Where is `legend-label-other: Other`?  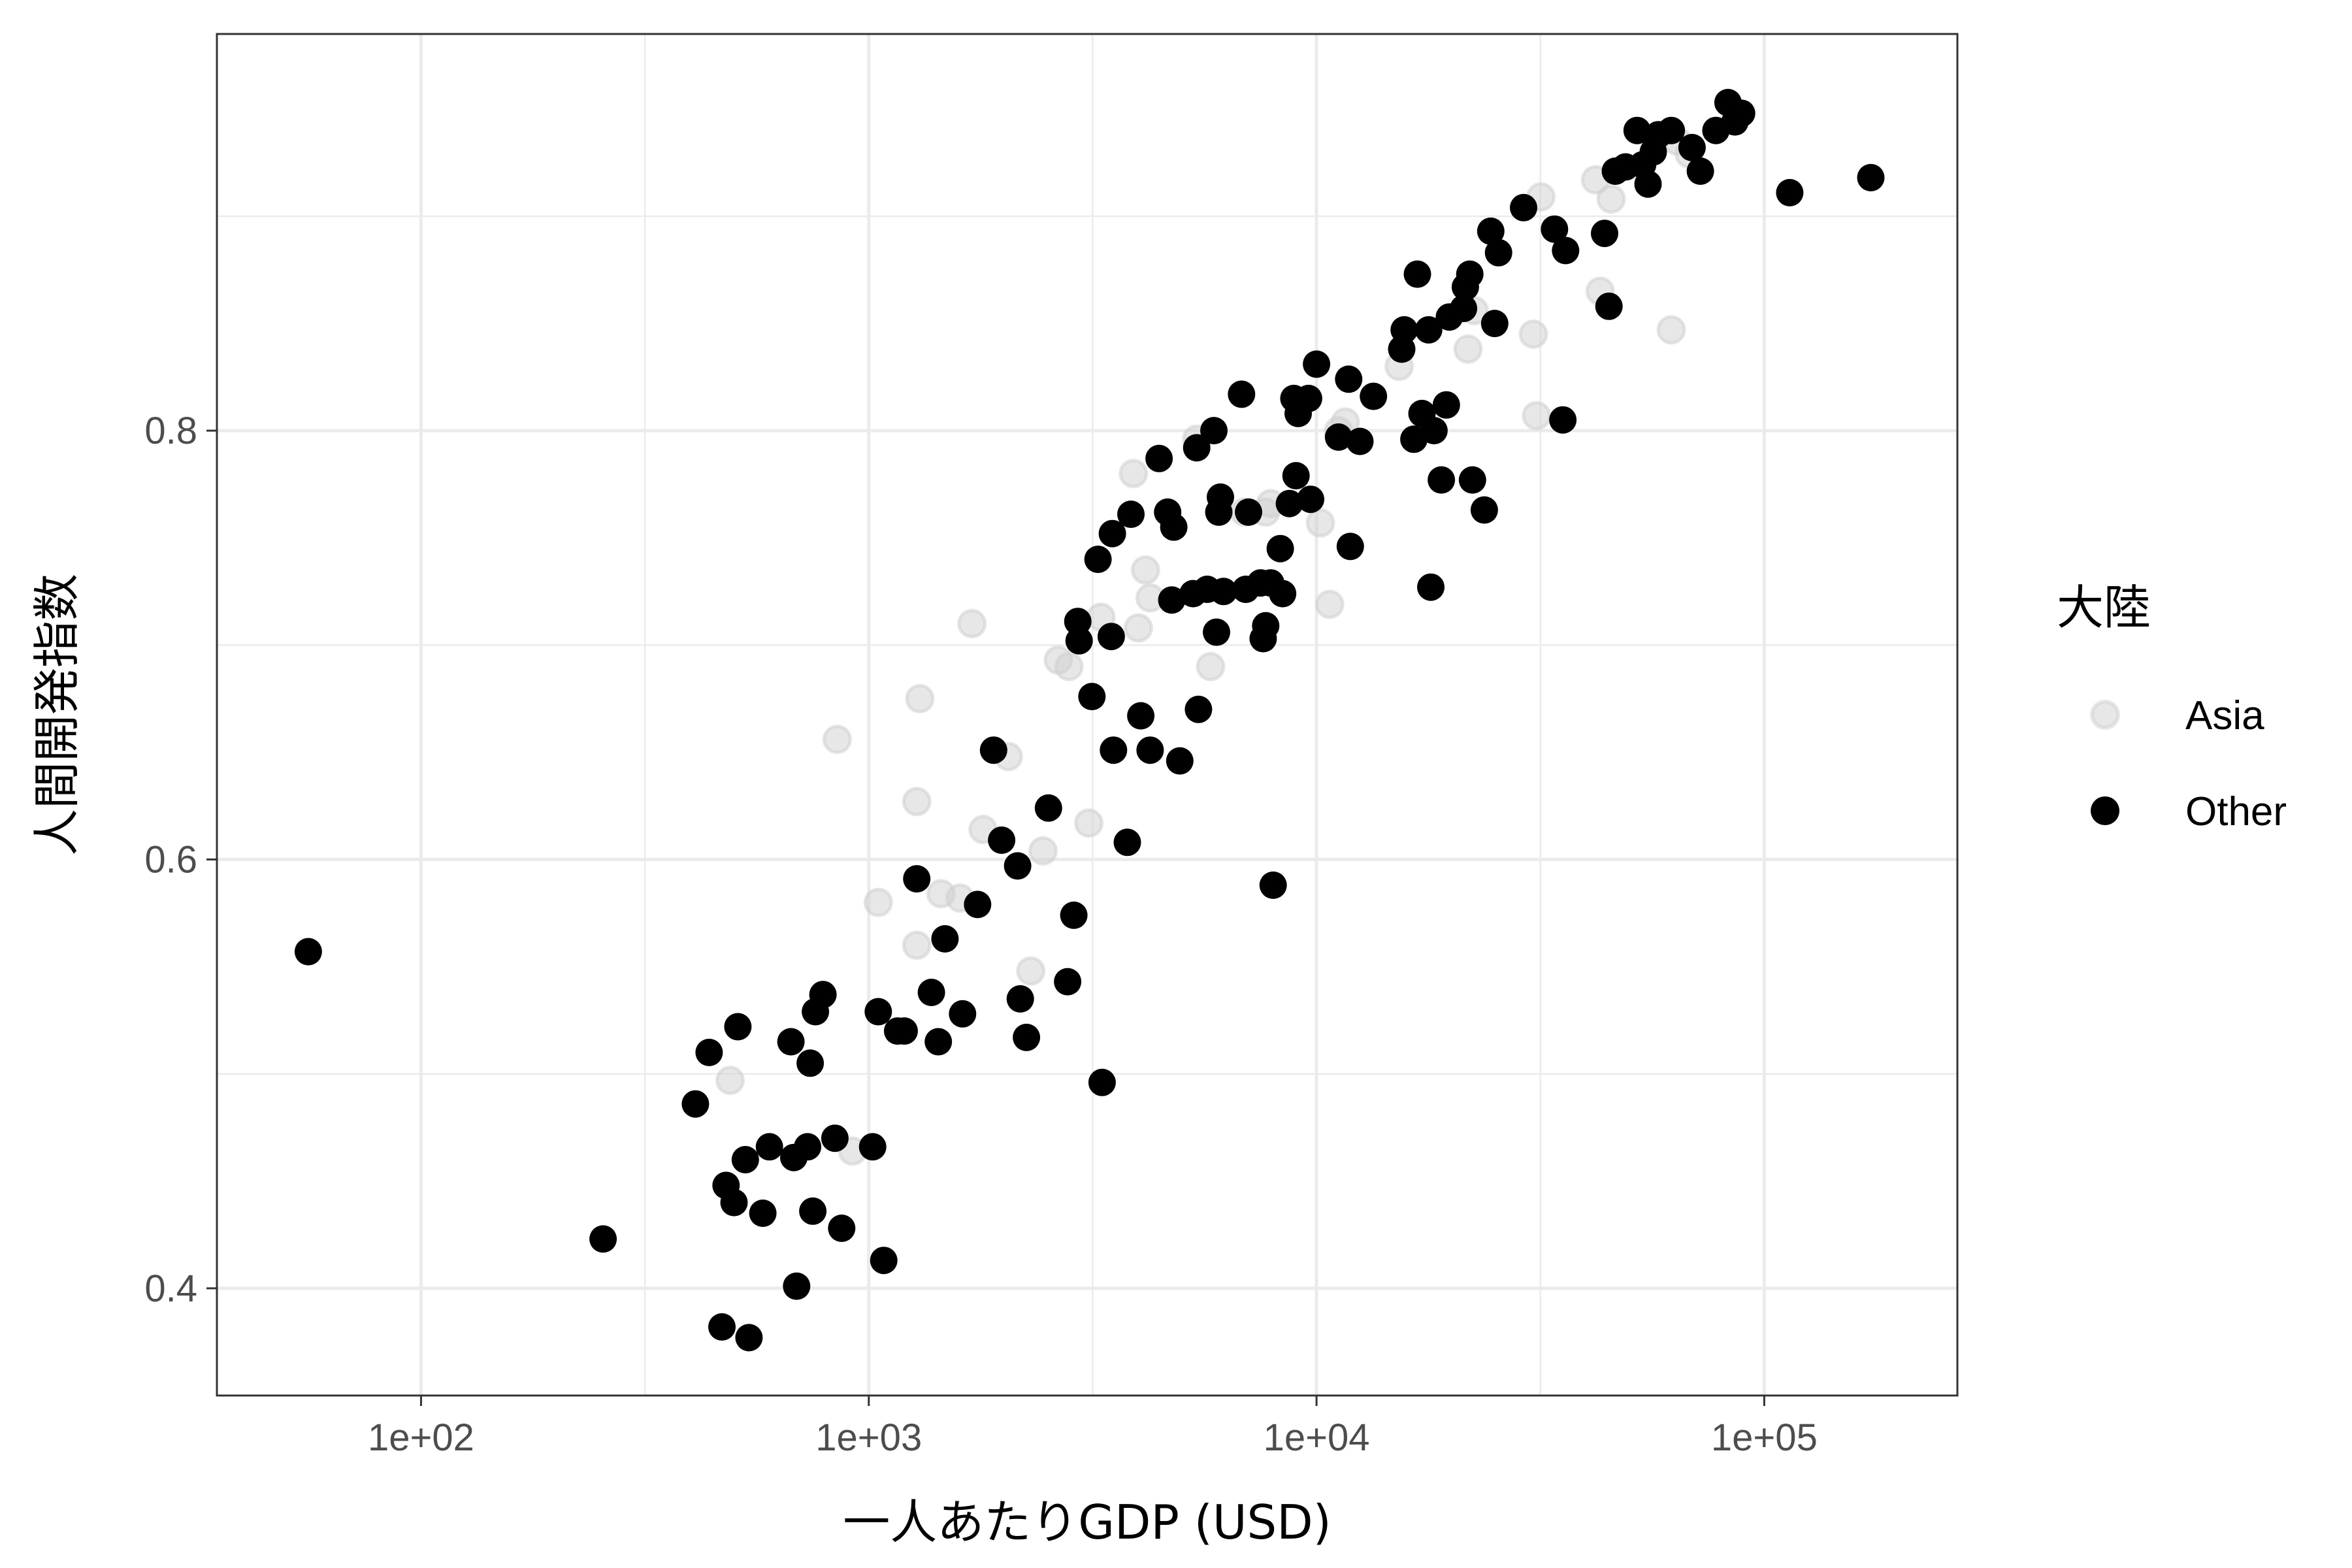
legend-label-other: Other is located at coordinates (2236, 811).